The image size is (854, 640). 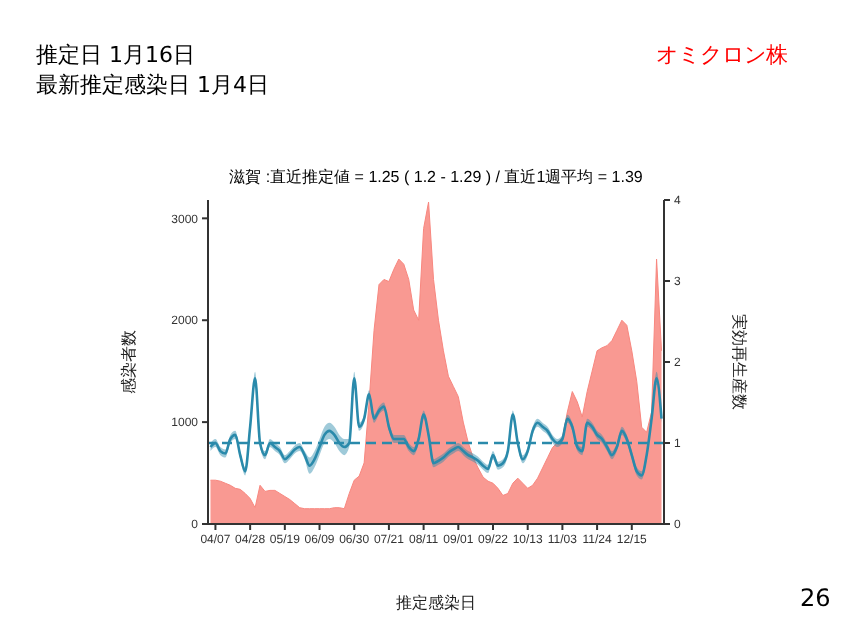 What do you see at coordinates (815, 598) in the screenshot?
I see `text: 26` at bounding box center [815, 598].